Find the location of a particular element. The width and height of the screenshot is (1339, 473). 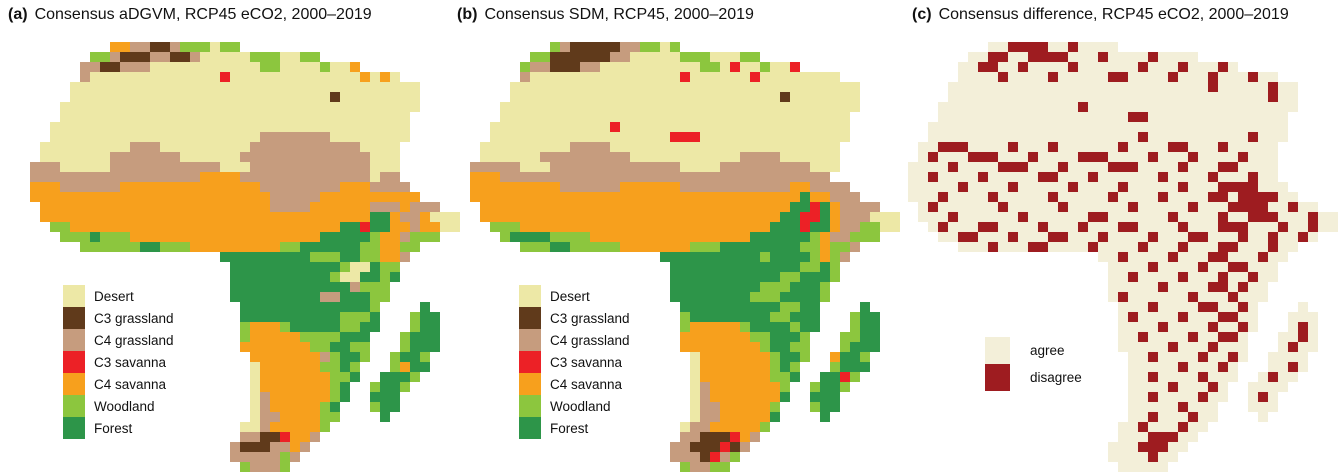

legend-label: agree is located at coordinates (1047, 350).